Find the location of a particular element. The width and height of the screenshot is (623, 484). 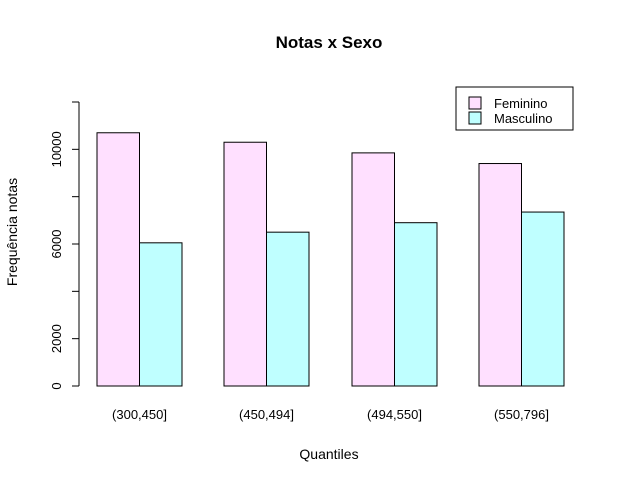

x-tick-label: (494,550] is located at coordinates (394, 414).